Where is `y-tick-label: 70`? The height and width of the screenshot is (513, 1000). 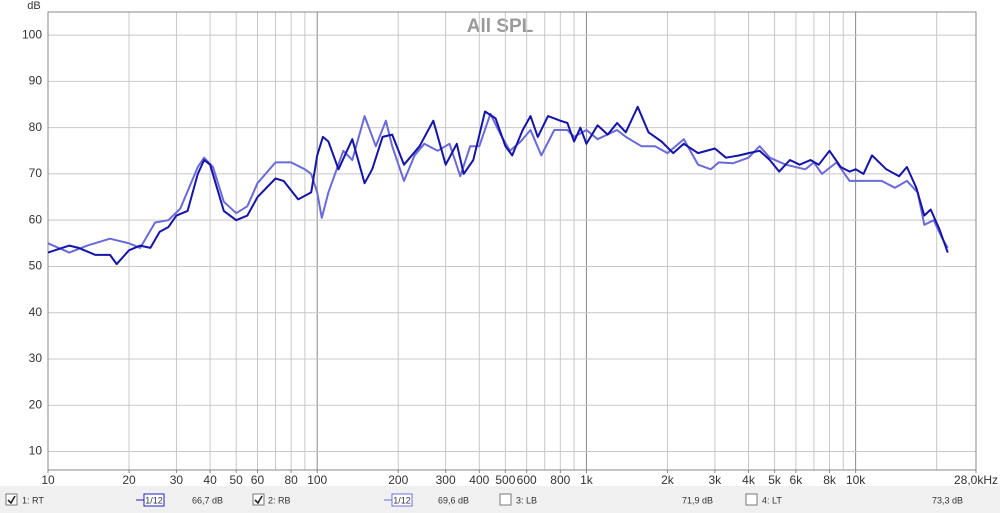 y-tick-label: 70 is located at coordinates (36, 173).